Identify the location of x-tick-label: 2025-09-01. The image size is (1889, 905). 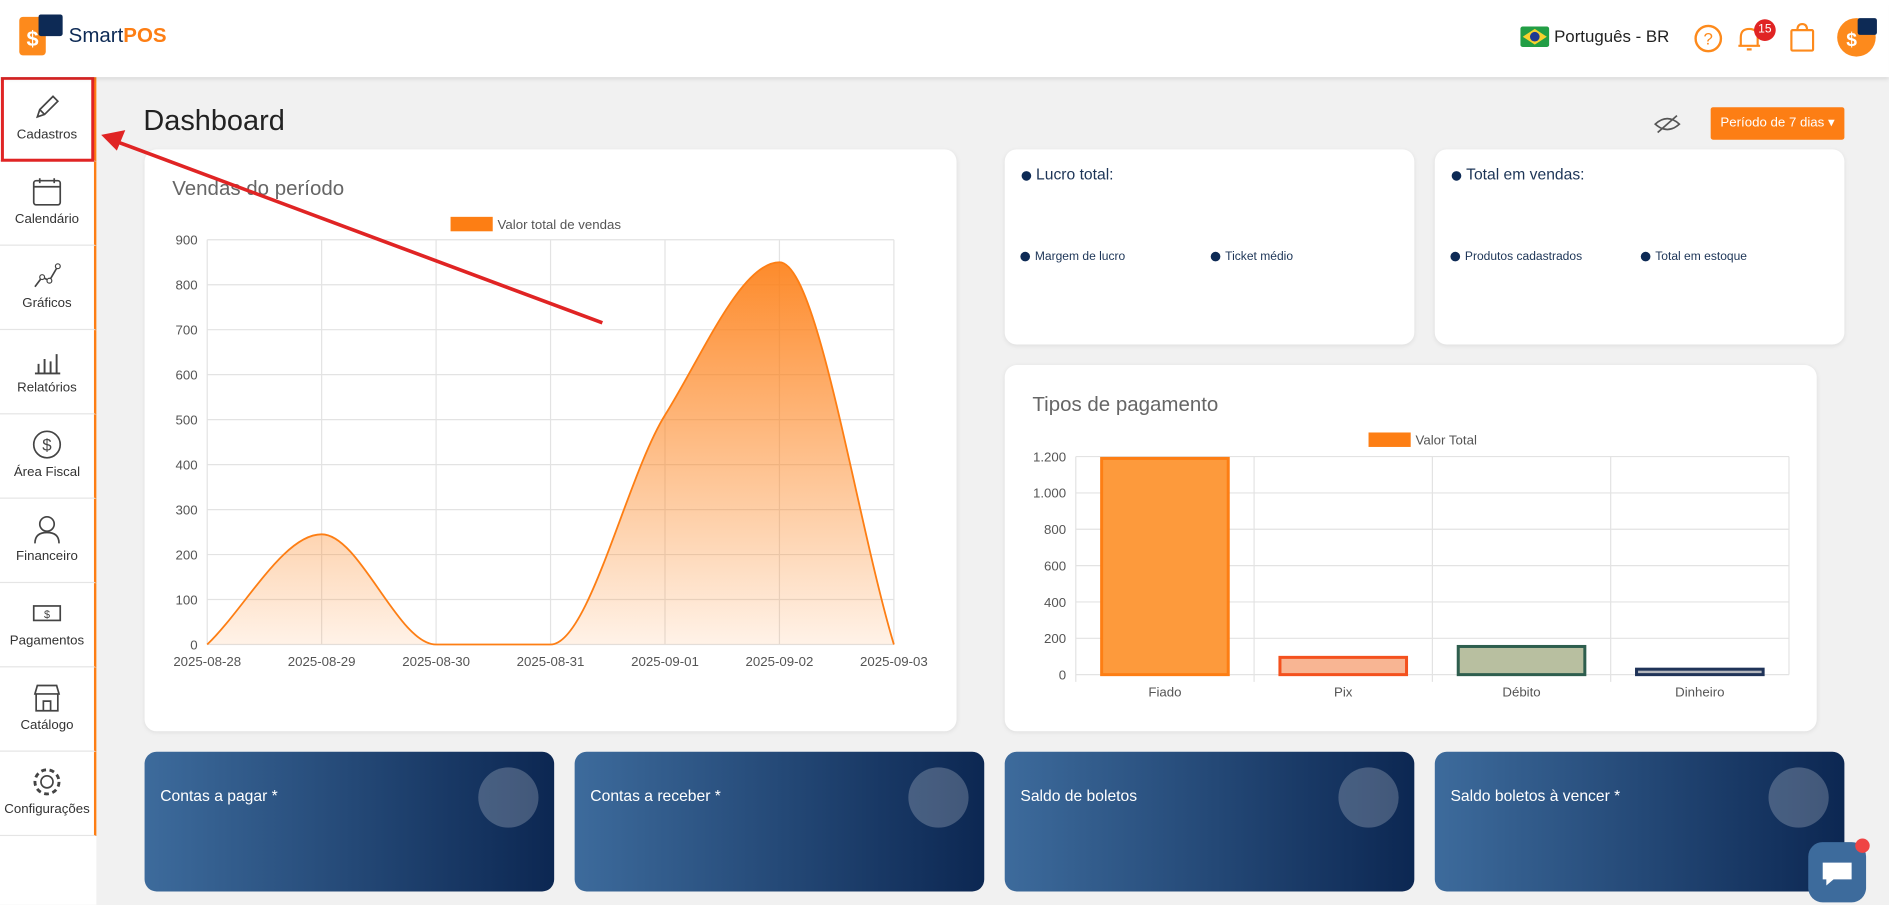
(665, 661).